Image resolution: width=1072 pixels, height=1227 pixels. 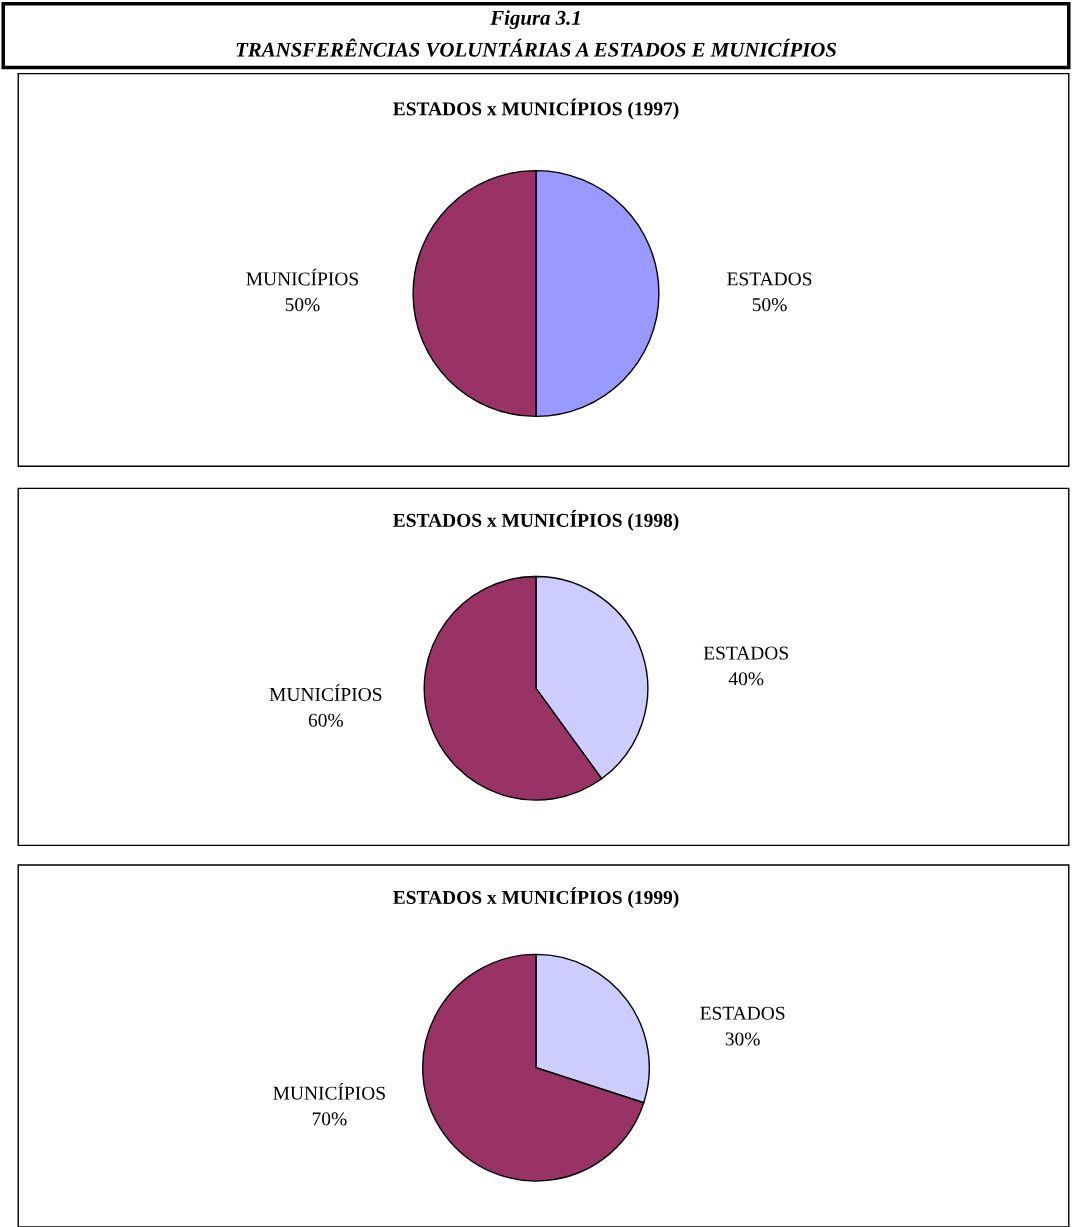 I want to click on text: TRANSFERÊNCIAS VOLUNTÁRIAS A ESTADOS E MUNICÍPIOS, so click(x=536, y=47).